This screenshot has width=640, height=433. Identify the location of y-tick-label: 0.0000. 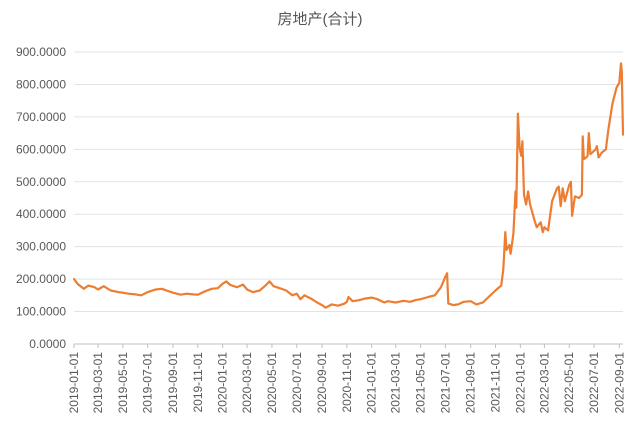
(47, 344).